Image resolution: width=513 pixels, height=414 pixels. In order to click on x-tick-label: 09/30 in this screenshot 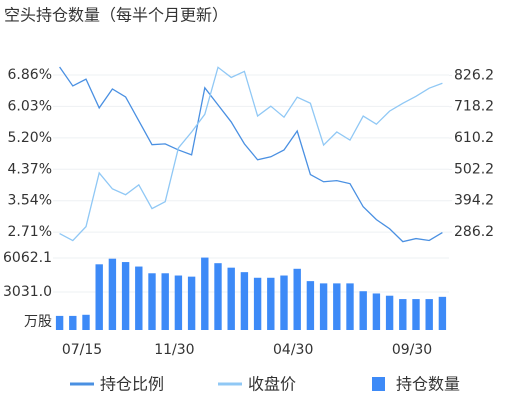, I will do `click(412, 350)`.